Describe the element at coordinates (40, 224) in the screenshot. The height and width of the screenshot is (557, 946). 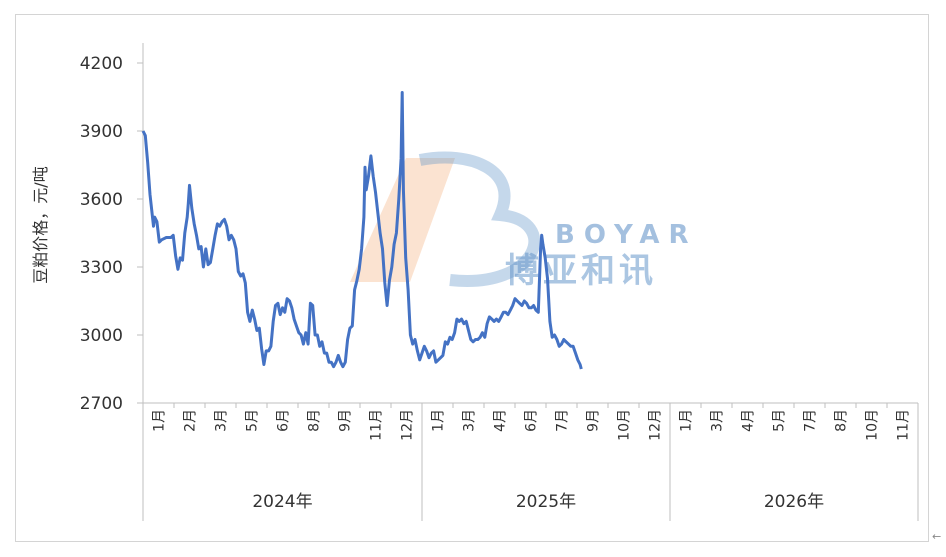
I see `y-axis-label: 豆粕价格，元/吨` at that location.